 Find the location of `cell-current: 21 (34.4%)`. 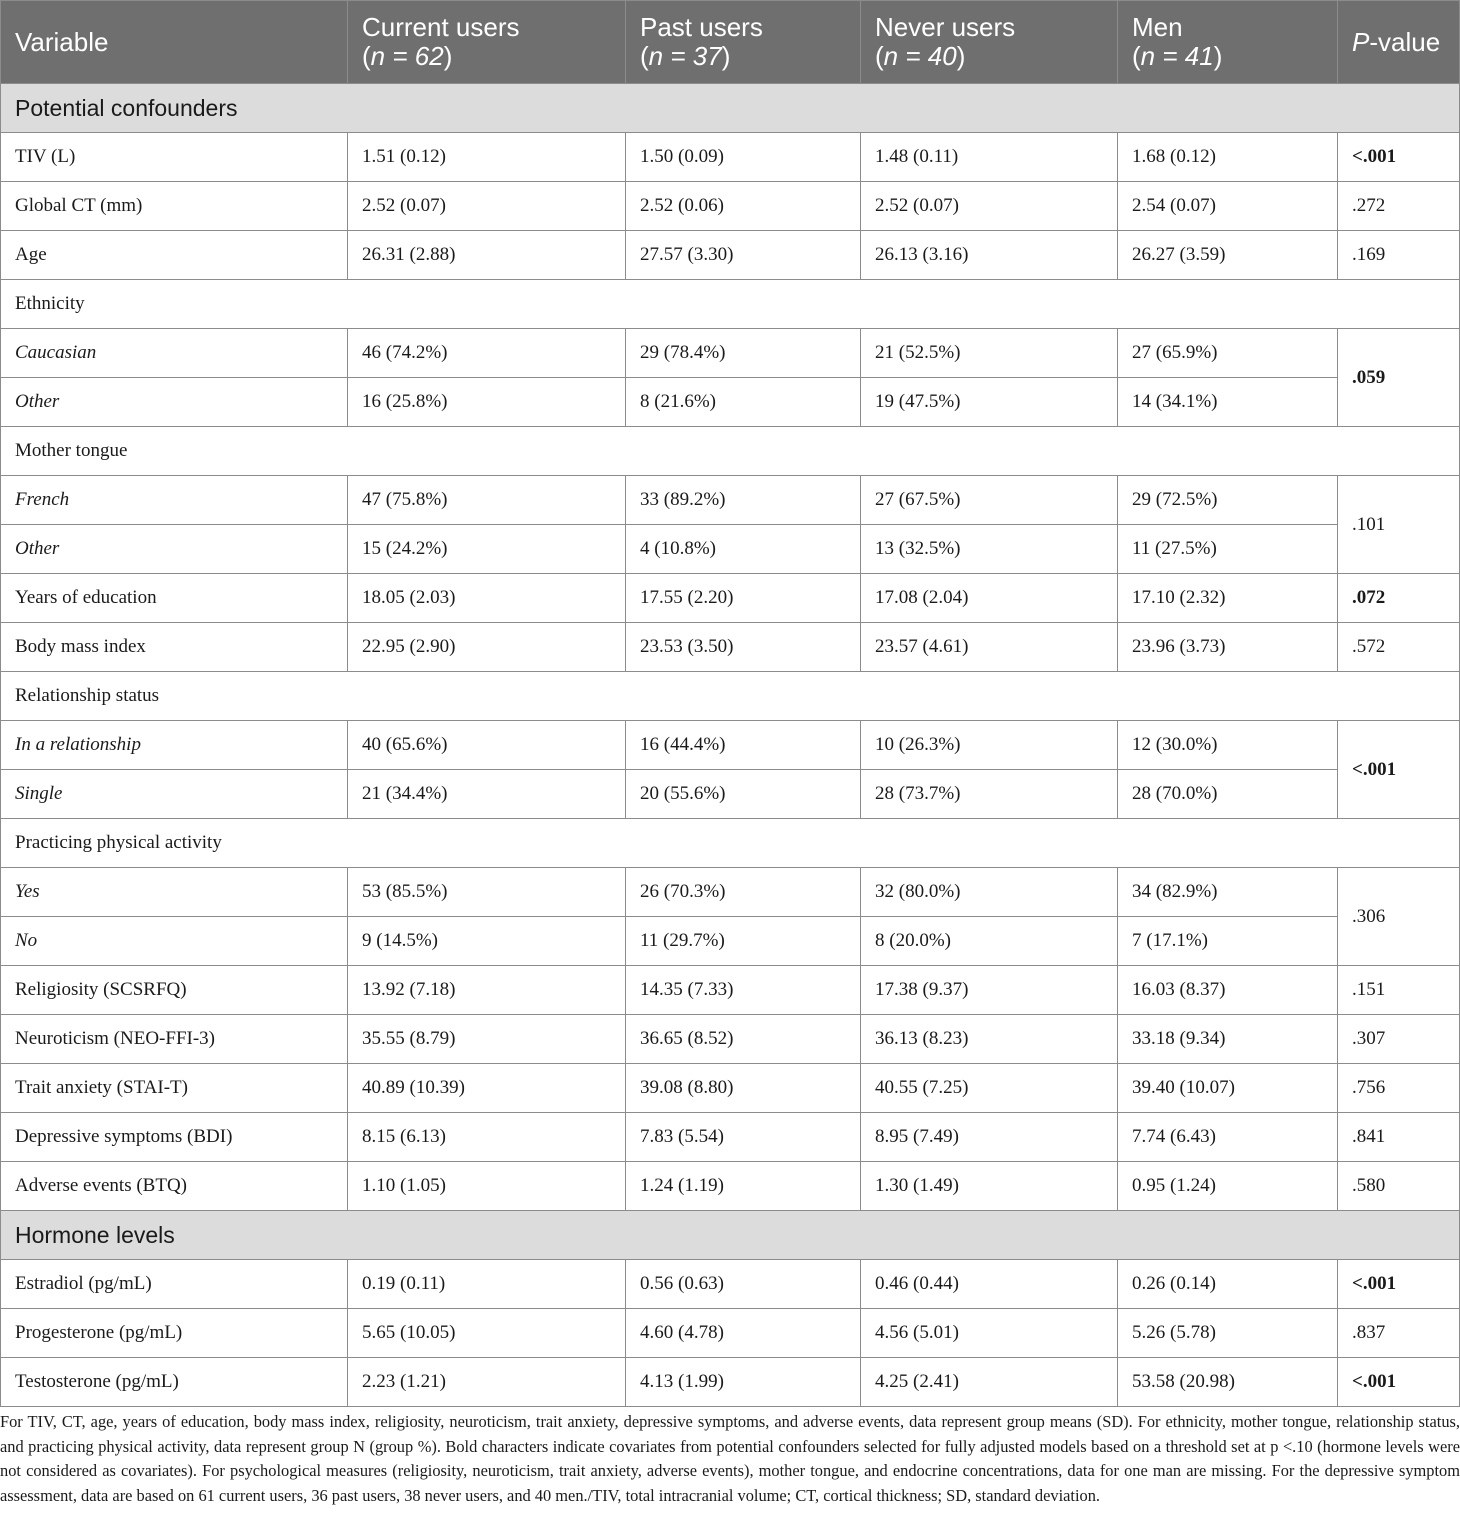

cell-current: 21 (34.4%) is located at coordinates (486, 794).